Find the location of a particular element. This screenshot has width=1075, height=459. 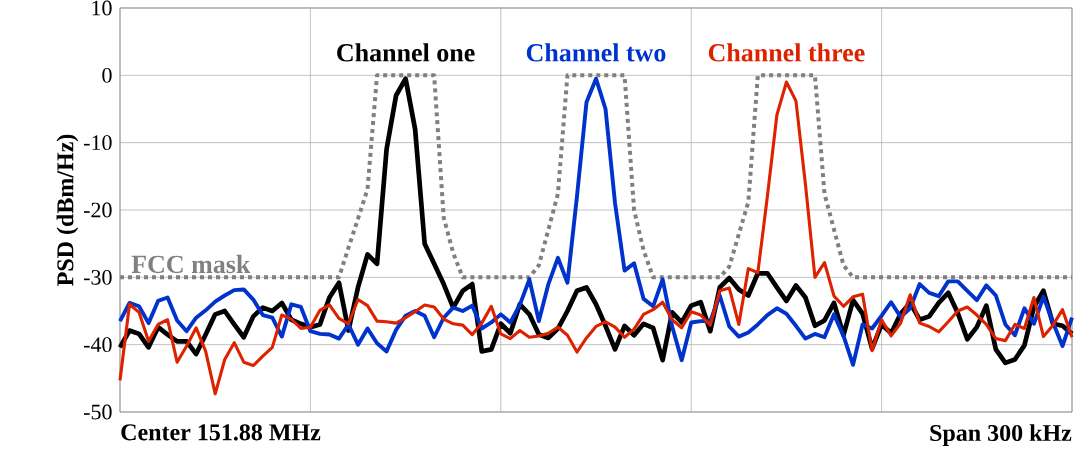

series-label: Channel three is located at coordinates (786, 52).